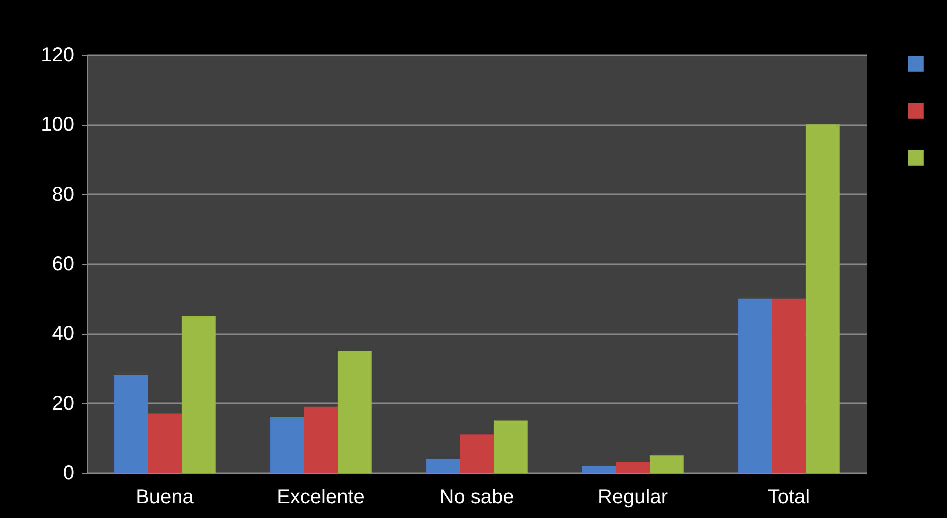  What do you see at coordinates (68, 473) in the screenshot?
I see `y-tick-label: 0` at bounding box center [68, 473].